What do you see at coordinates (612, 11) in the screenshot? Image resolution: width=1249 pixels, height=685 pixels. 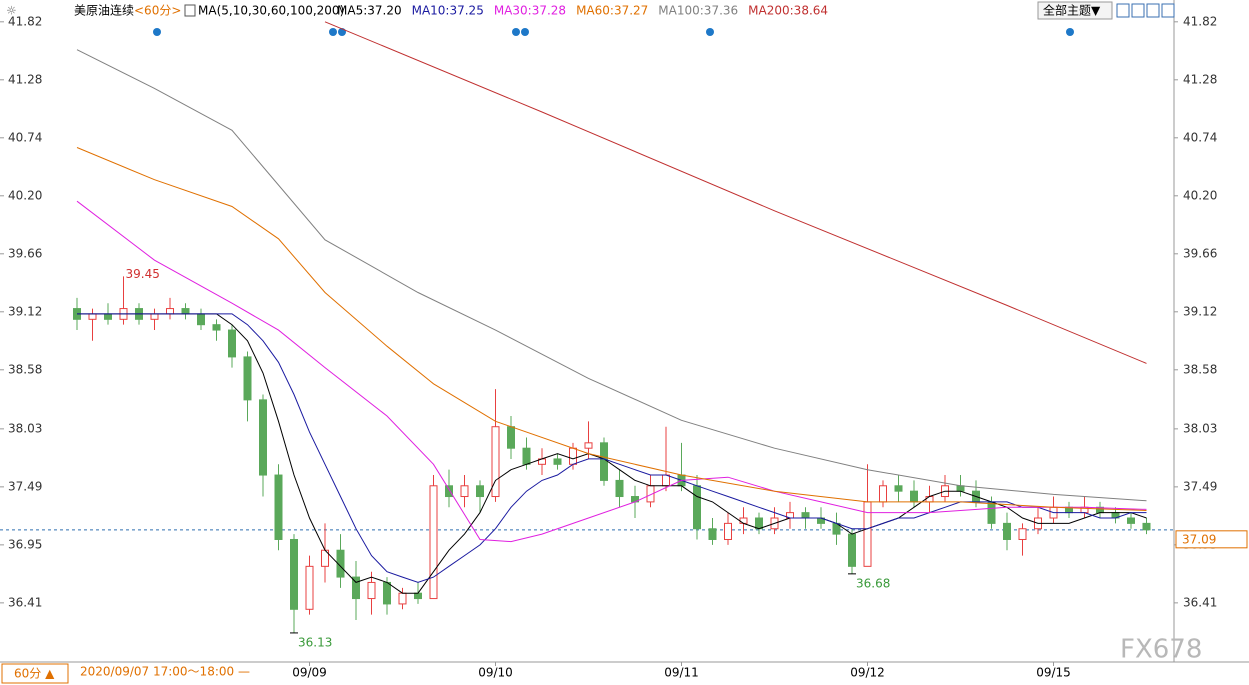 I see `legend-entry: MA60:37.27` at bounding box center [612, 11].